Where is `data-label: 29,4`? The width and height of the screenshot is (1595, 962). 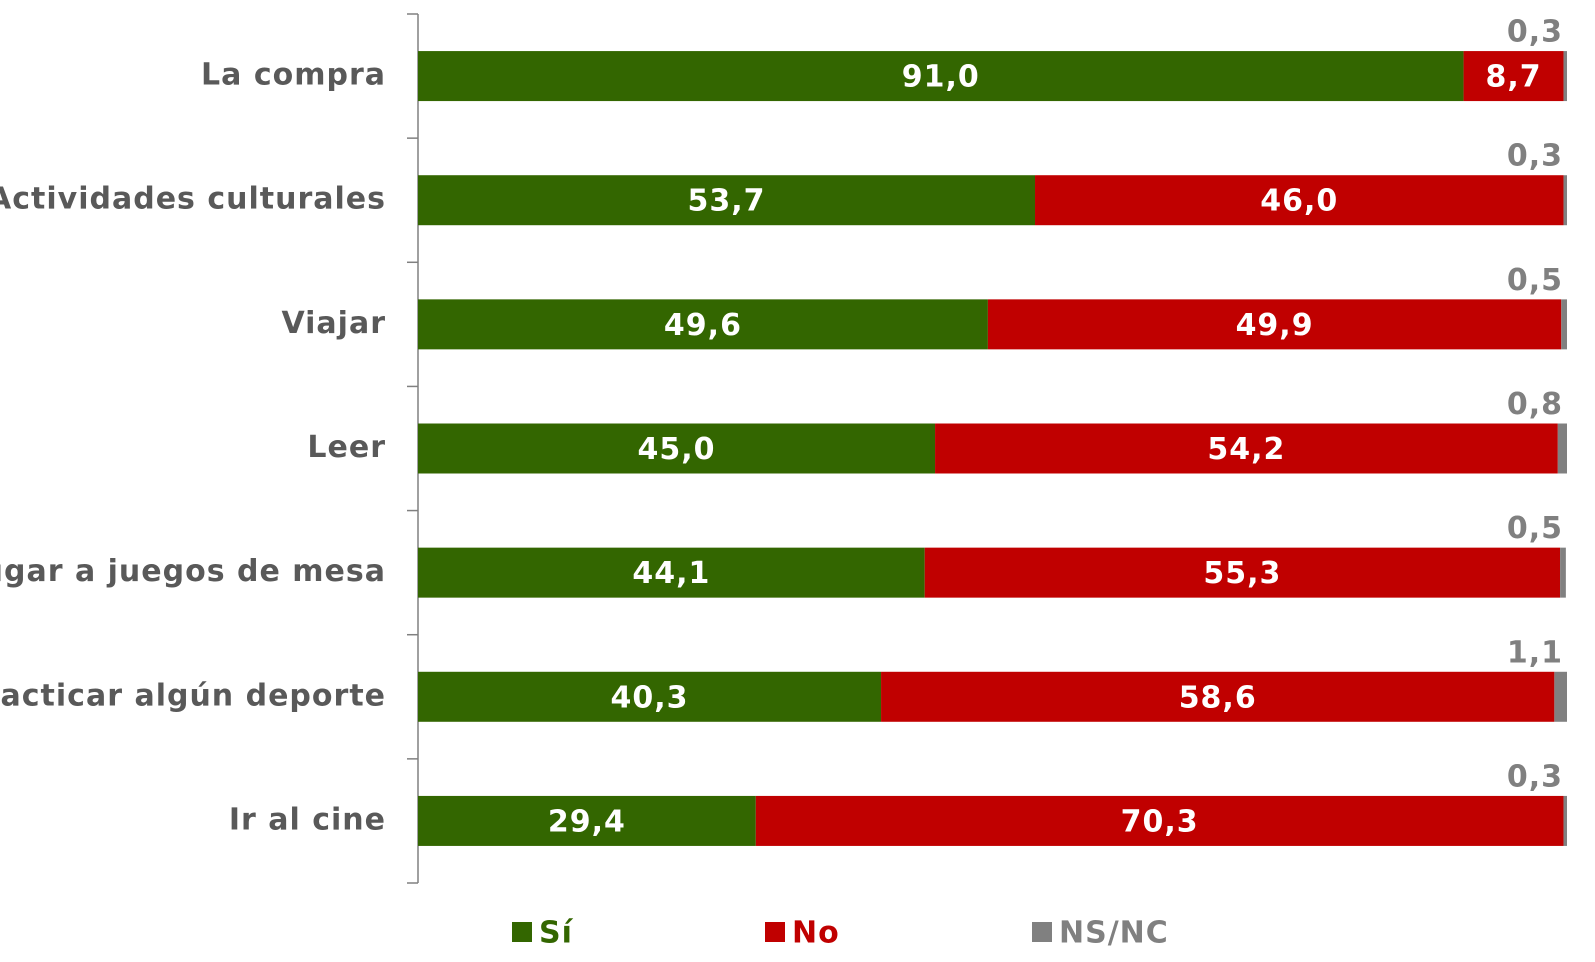 data-label: 29,4 is located at coordinates (587, 821).